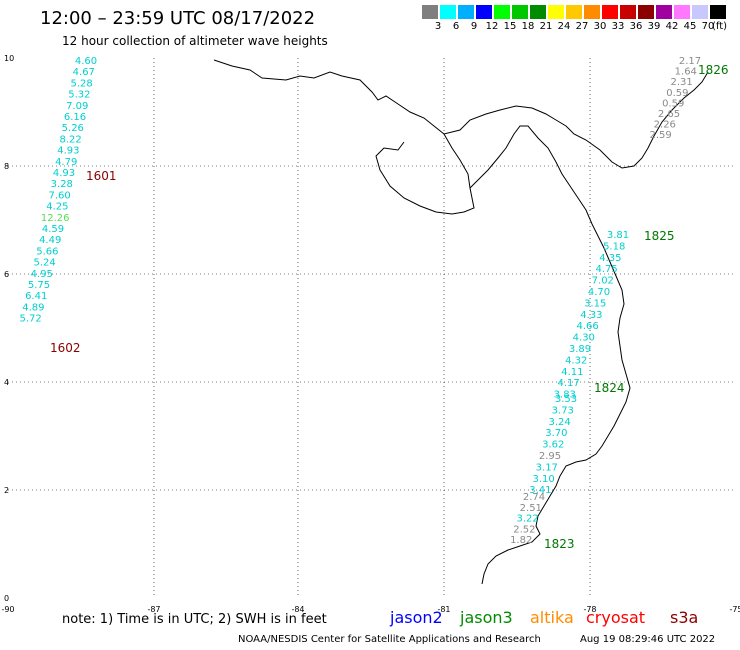  Describe the element at coordinates (566, 399) in the screenshot. I see `wave-height-value: 3.53` at that location.